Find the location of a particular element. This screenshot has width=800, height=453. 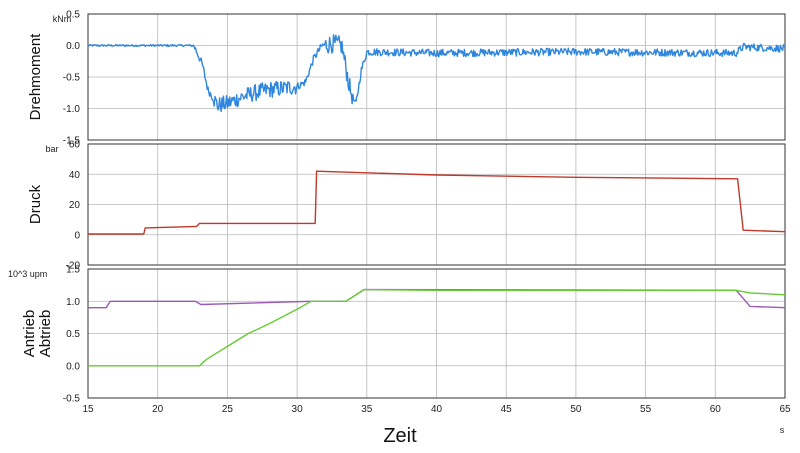

panel-2-ylabel: Druck is located at coordinates (35, 204).